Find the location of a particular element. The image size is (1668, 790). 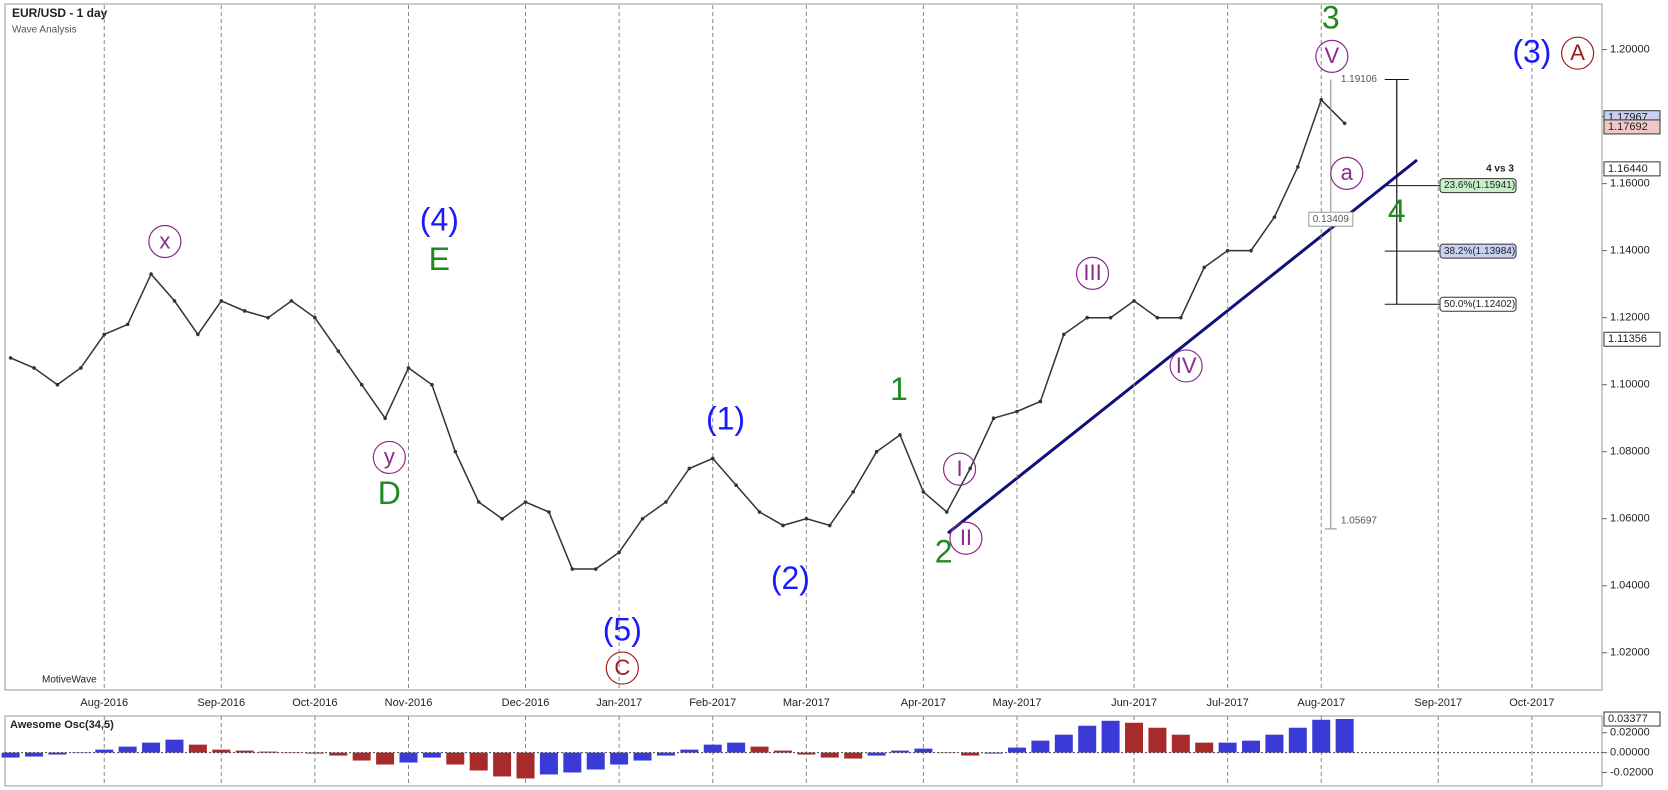

last-value-label: 0.03377 is located at coordinates (1628, 719).